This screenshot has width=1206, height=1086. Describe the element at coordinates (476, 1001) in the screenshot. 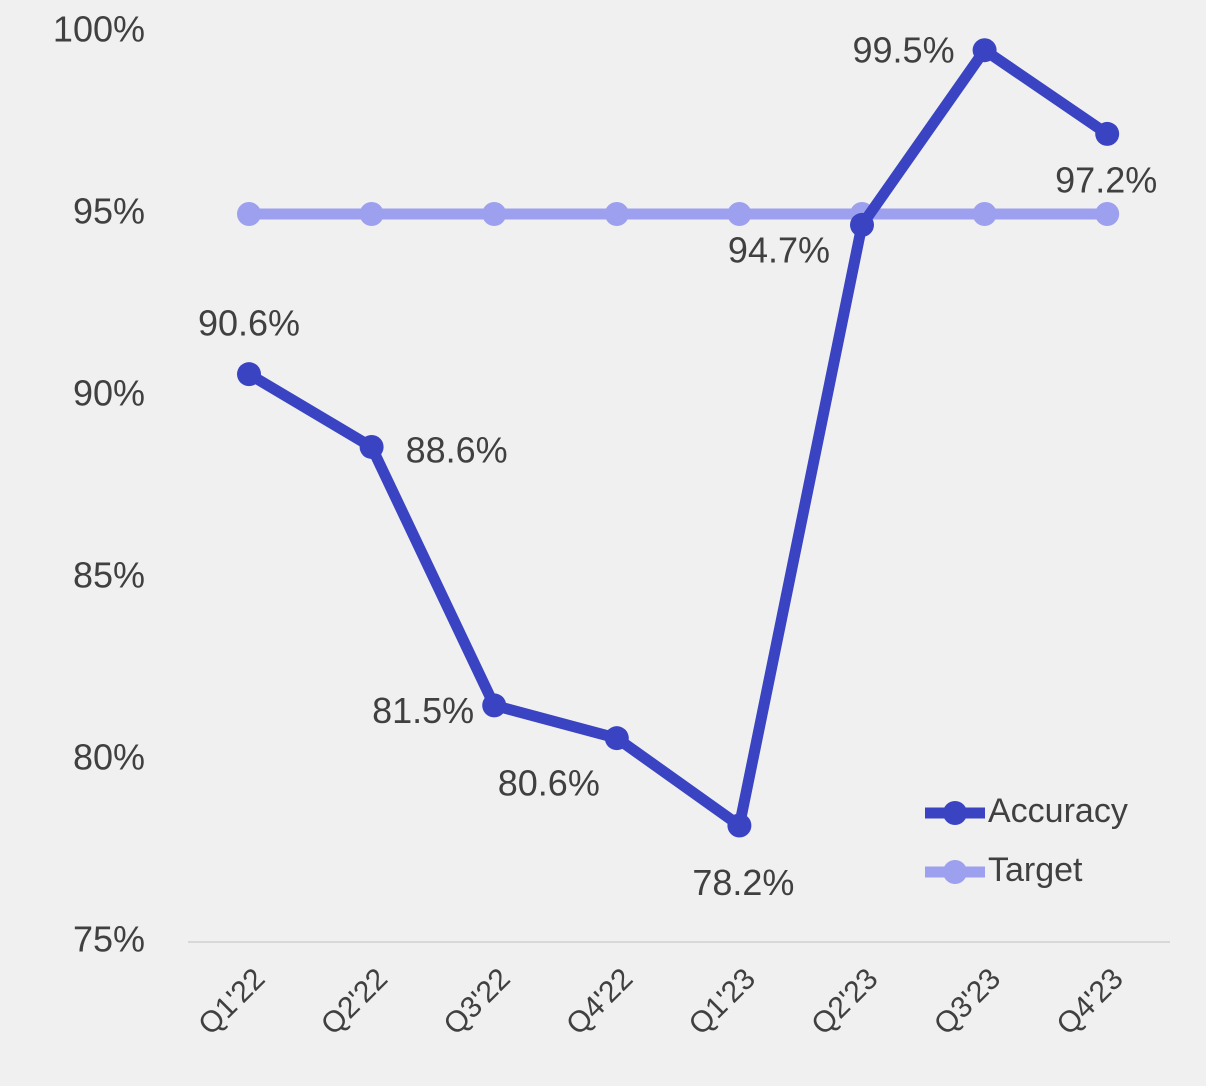

I see `x-tick-label: Q3'22` at that location.